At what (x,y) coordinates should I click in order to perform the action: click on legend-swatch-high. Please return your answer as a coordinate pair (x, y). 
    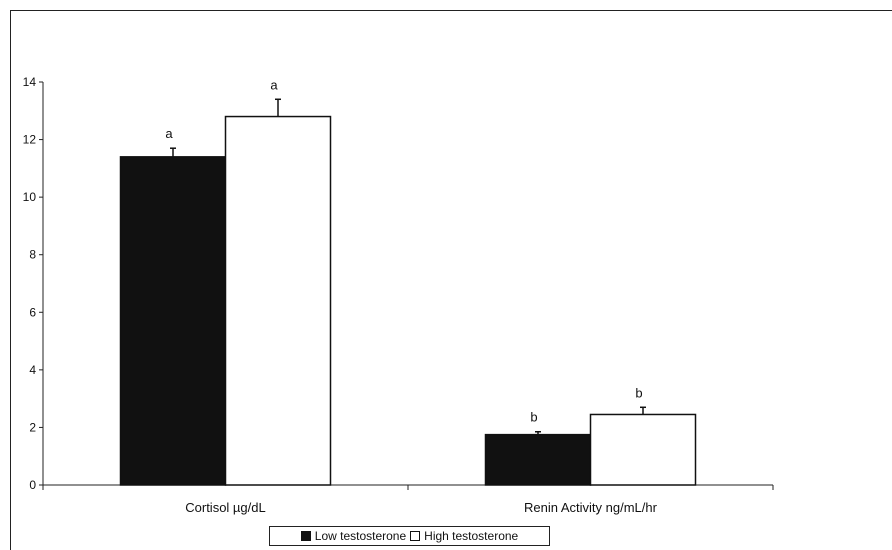
    Looking at the image, I should click on (415, 536).